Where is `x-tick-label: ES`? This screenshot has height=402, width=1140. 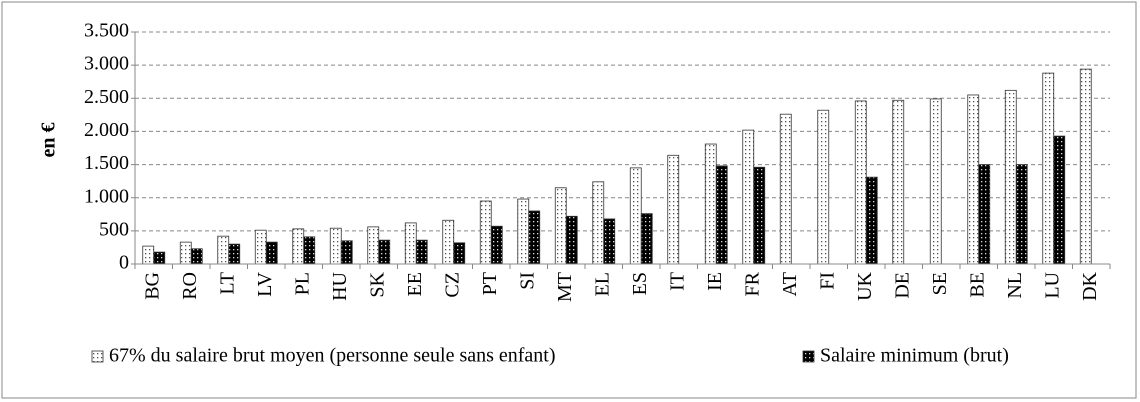 x-tick-label: ES is located at coordinates (640, 283).